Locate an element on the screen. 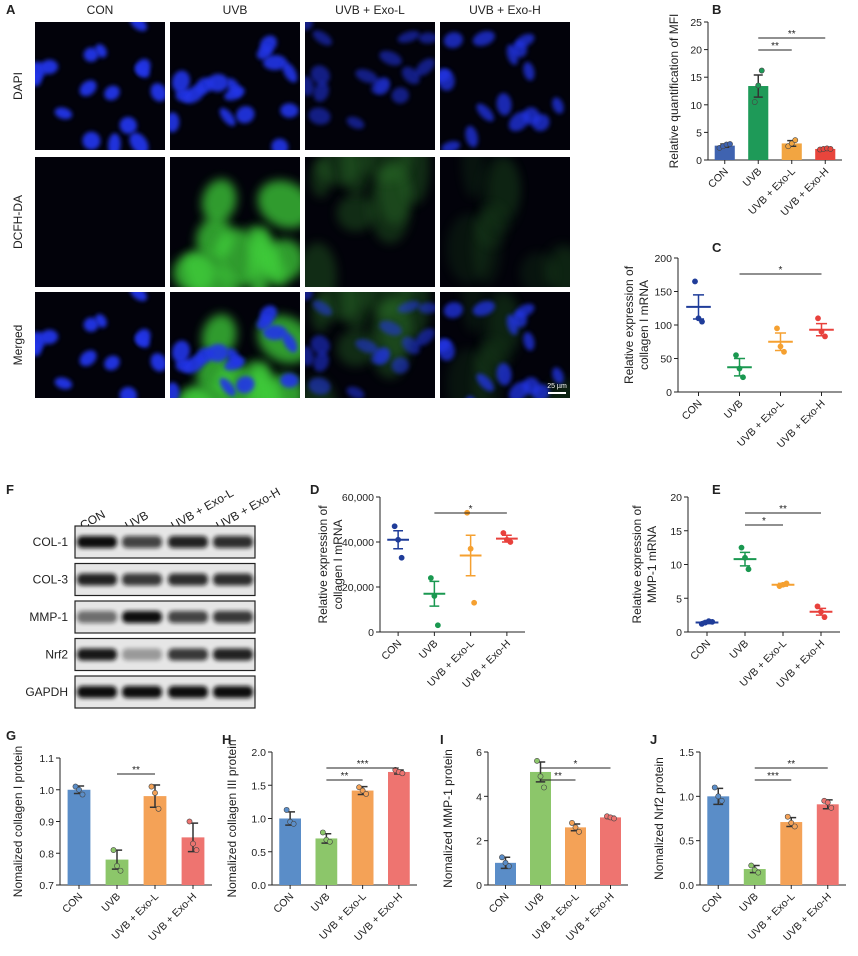 Image resolution: width=858 pixels, height=956 pixels. panel-letter: I is located at coordinates (442, 739).